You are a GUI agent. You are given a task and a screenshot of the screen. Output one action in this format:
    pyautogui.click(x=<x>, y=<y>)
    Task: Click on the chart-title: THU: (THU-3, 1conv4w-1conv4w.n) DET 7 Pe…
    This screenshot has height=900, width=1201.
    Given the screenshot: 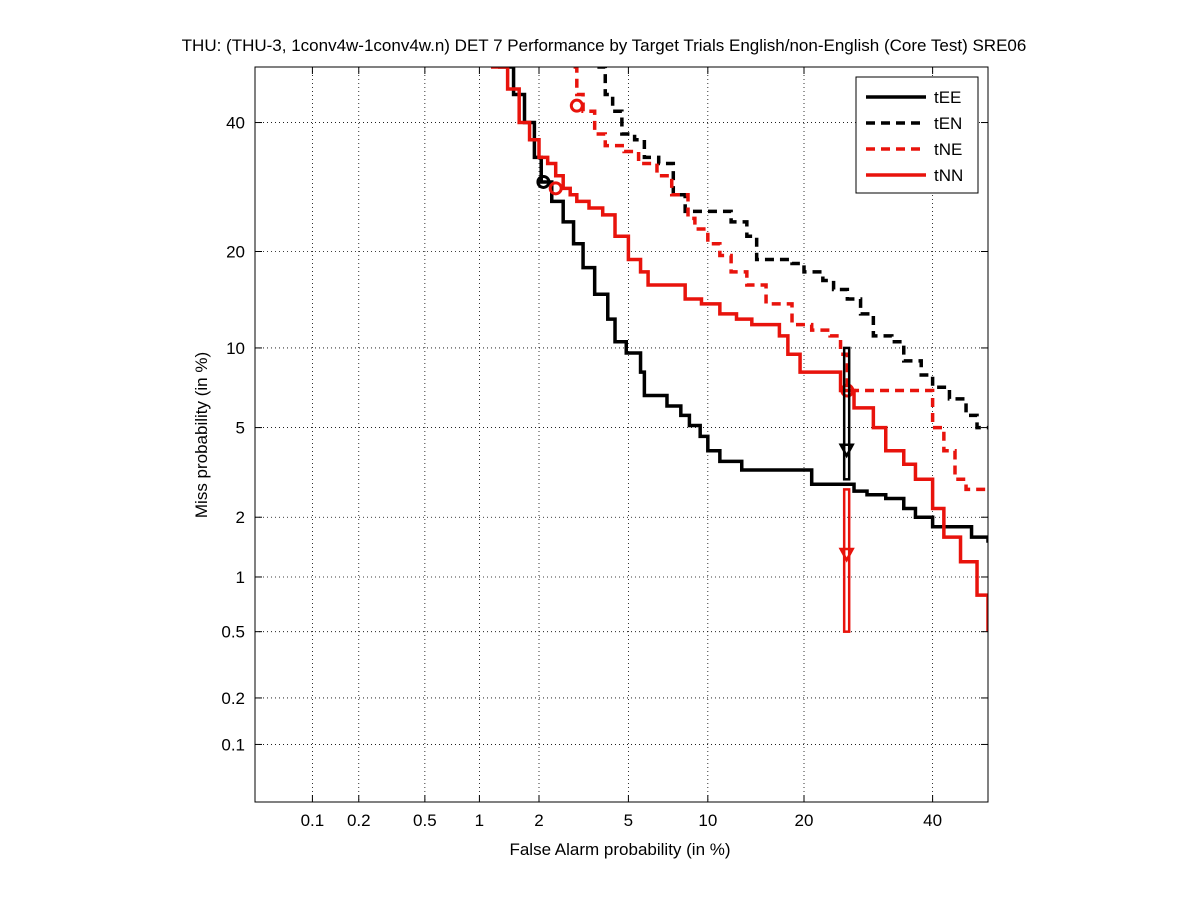 What is the action you would take?
    pyautogui.click(x=604, y=45)
    